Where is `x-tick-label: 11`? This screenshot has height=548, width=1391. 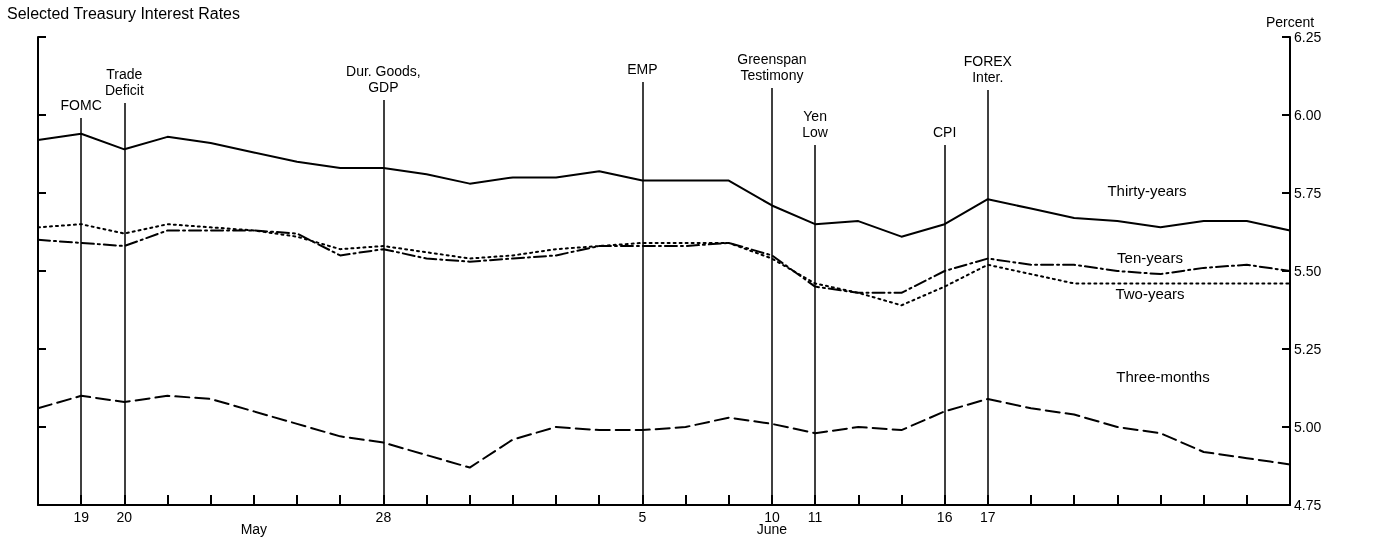
x-tick-label: 11 is located at coordinates (815, 517).